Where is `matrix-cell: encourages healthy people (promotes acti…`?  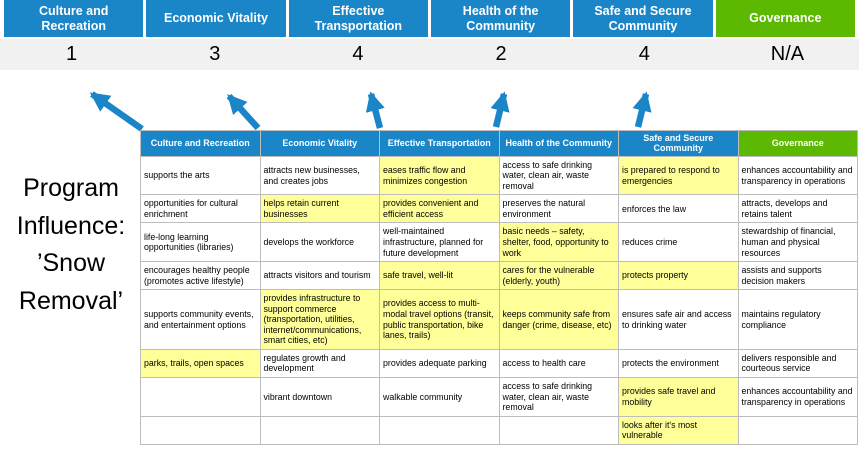 matrix-cell: encourages healthy people (promotes acti… is located at coordinates (200, 276).